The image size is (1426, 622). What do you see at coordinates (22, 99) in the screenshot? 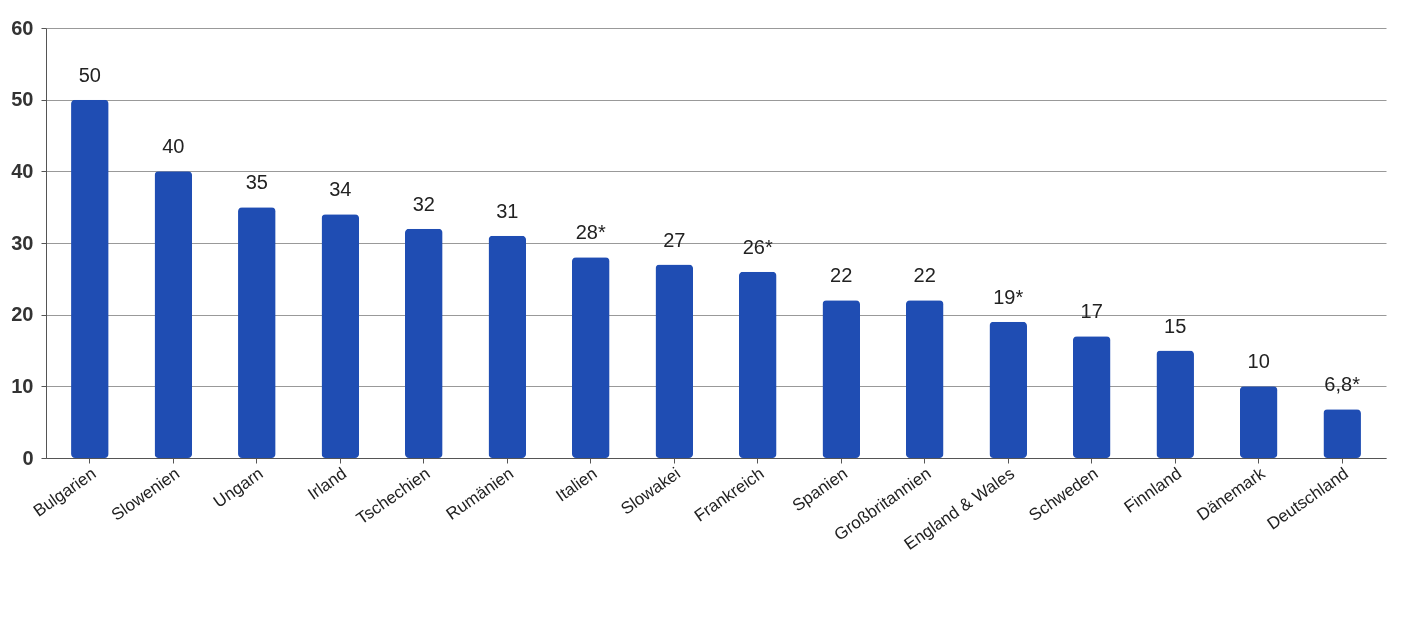
I see `y-tick-label: 50` at bounding box center [22, 99].